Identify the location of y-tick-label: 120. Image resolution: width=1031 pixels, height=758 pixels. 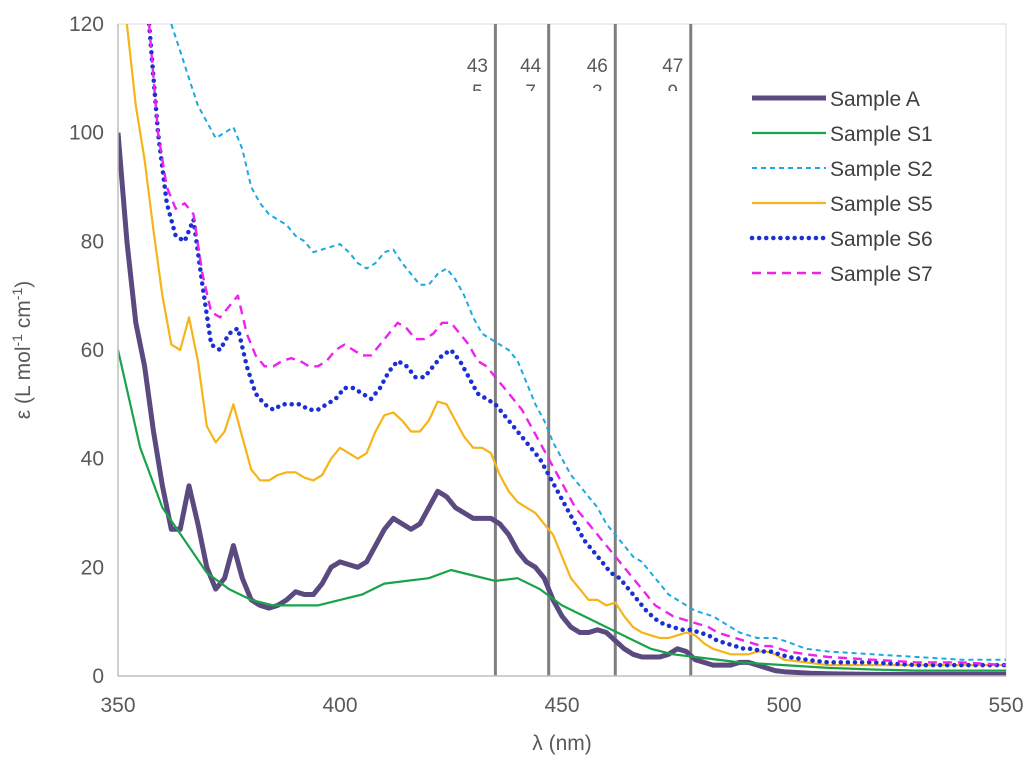
(86, 24).